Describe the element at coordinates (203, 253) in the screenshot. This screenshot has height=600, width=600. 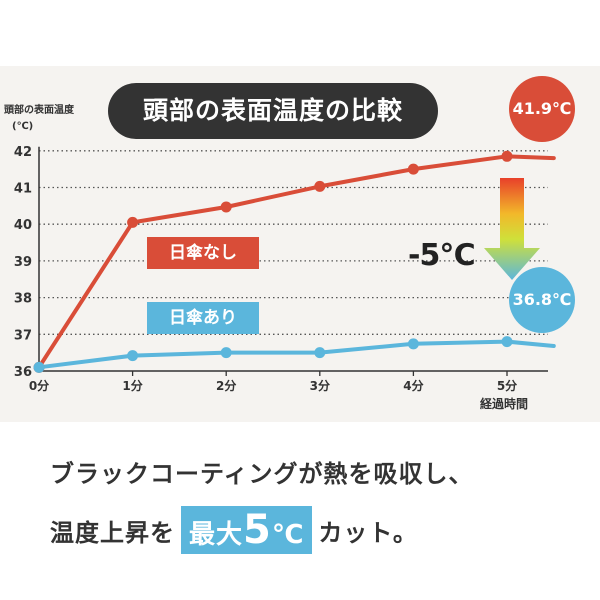
I see `series-label-no-umbrella: 日傘なし` at that location.